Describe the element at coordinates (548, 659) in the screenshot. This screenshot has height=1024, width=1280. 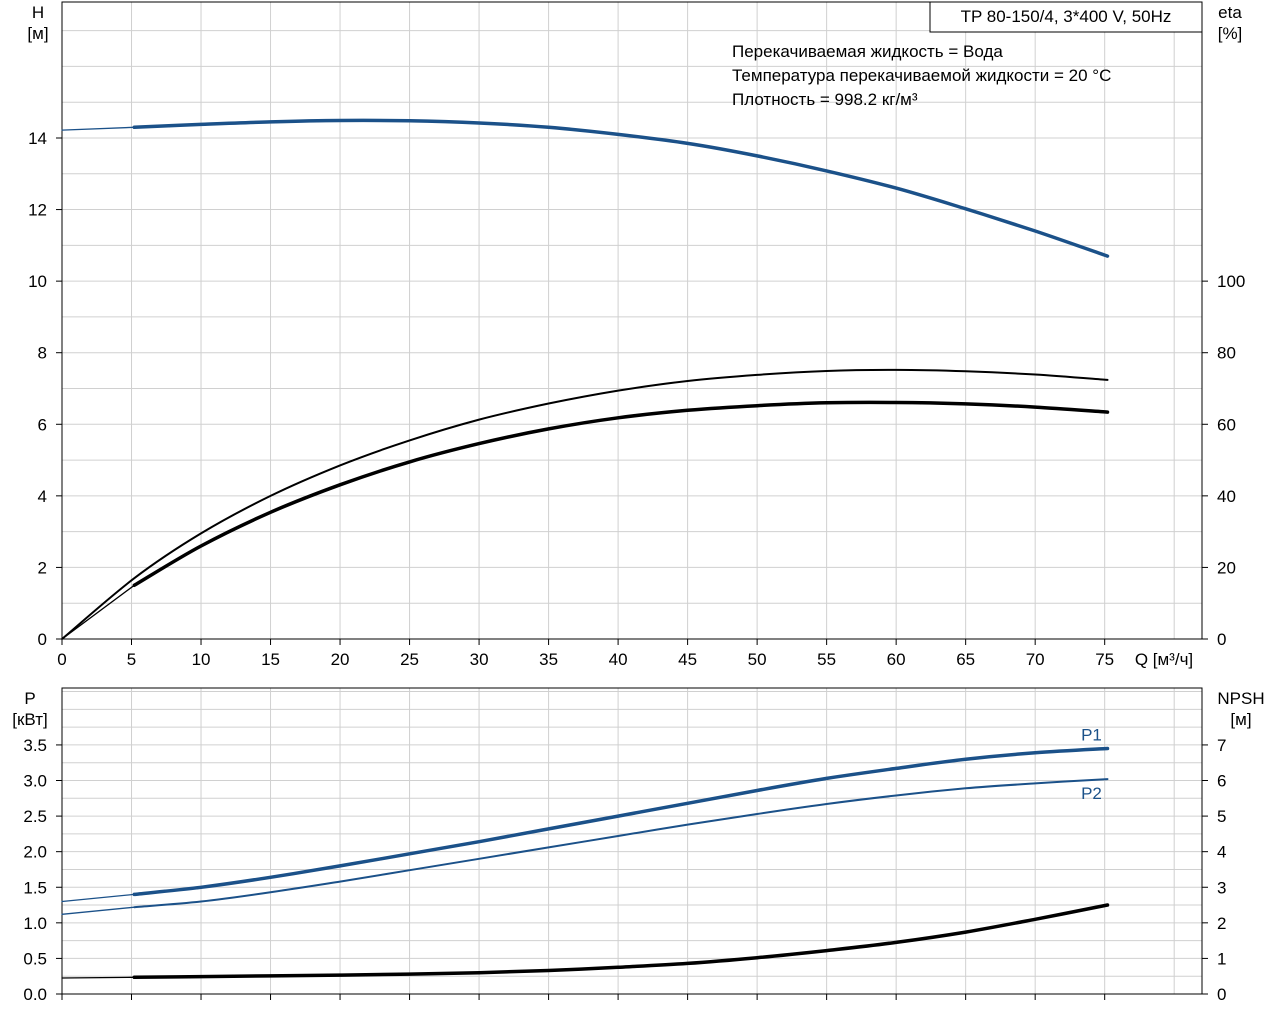
I see `x-tick-label: 35` at that location.